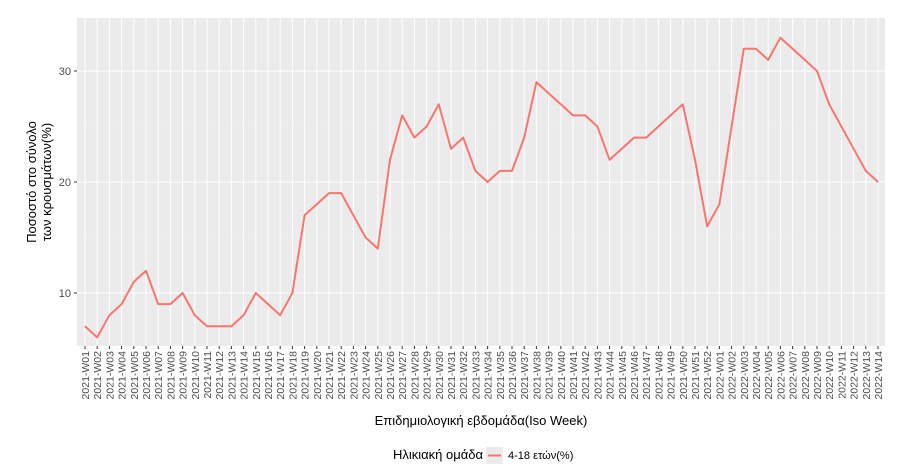 The image size is (918, 473). I want to click on x-tick-label: 2021-W13, so click(232, 375).